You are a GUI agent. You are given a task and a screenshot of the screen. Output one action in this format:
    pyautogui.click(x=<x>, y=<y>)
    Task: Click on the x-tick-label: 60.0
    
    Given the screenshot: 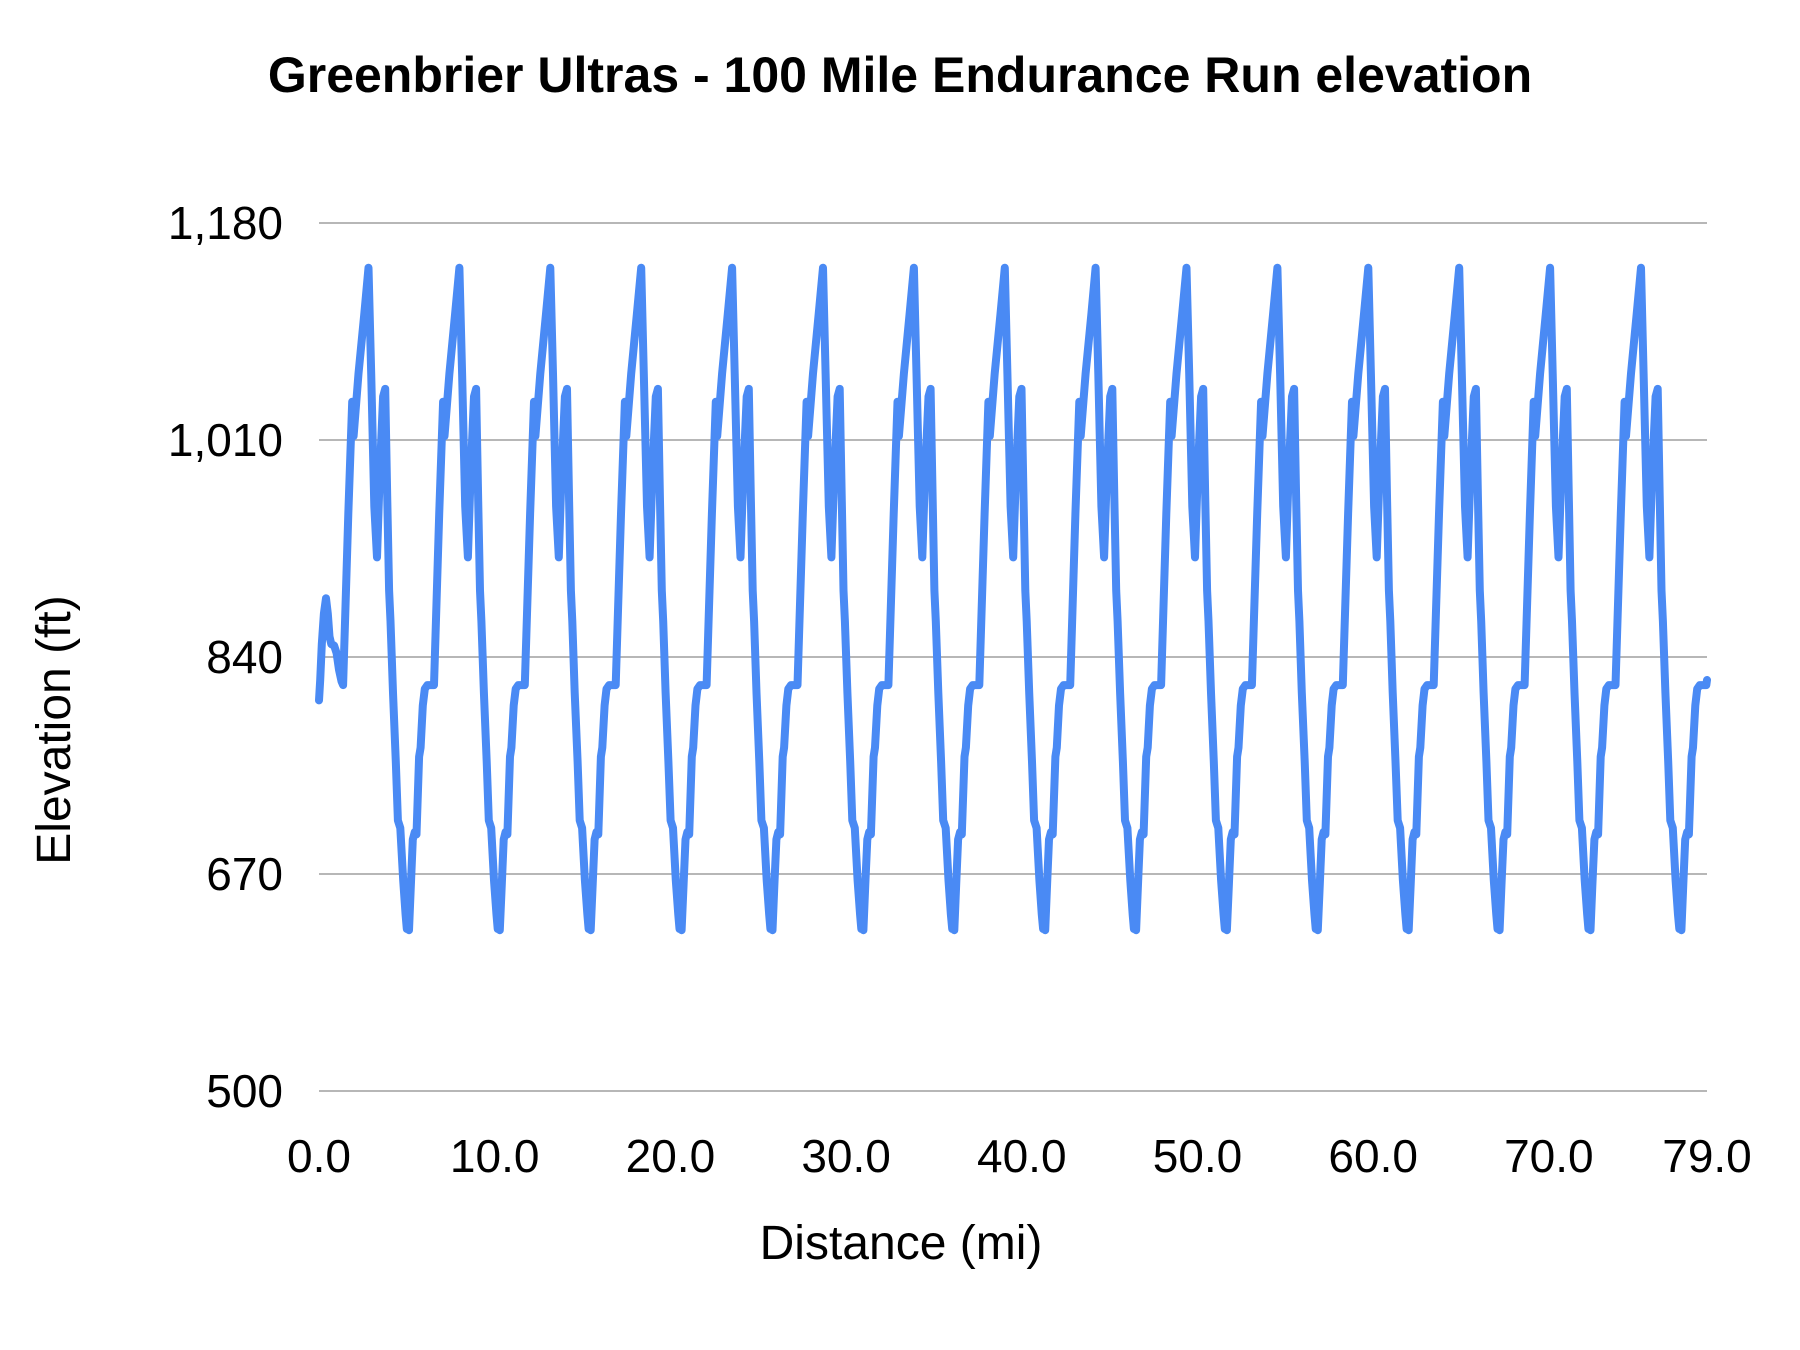 What is the action you would take?
    pyautogui.click(x=1373, y=1156)
    